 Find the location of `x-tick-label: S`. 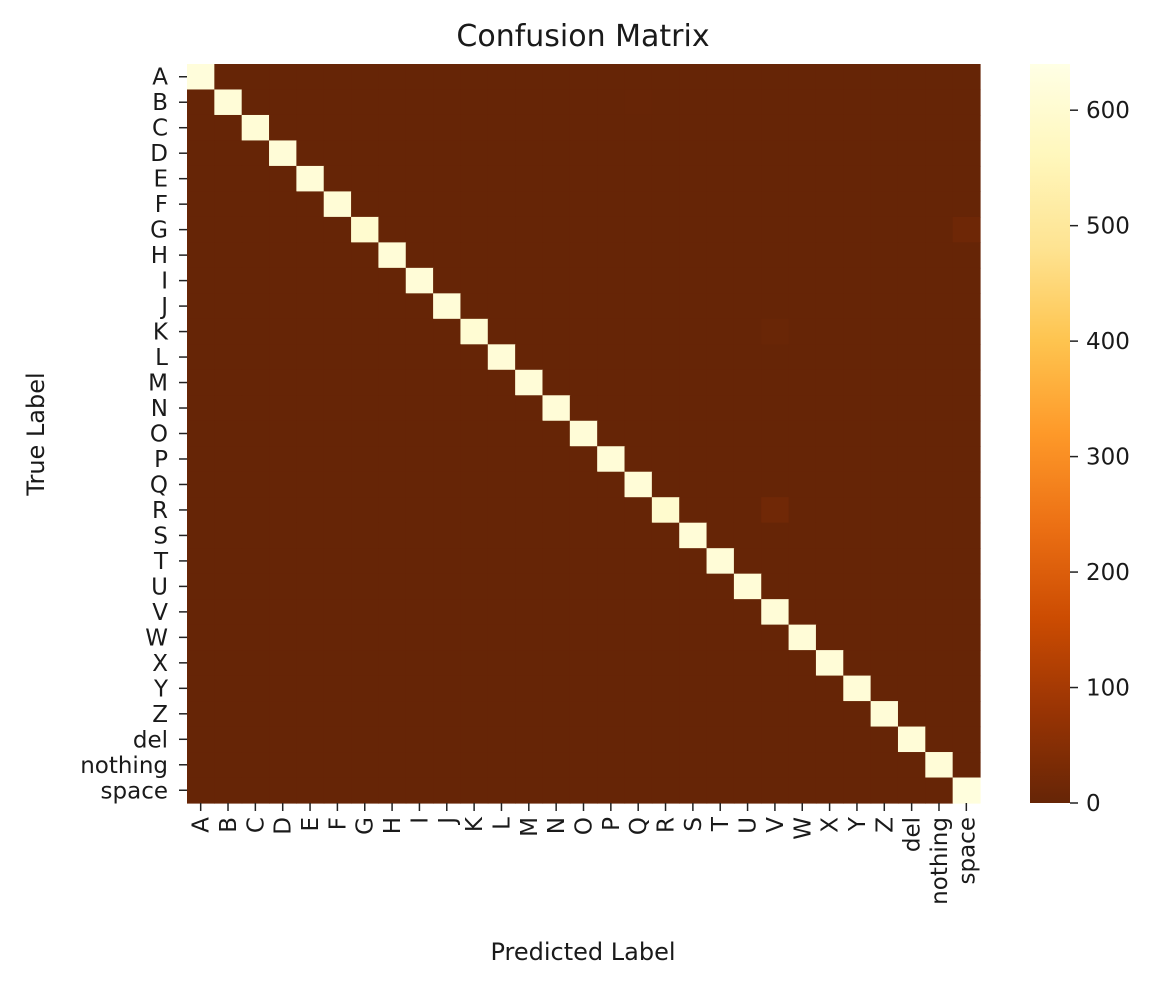

x-tick-label: S is located at coordinates (694, 824).